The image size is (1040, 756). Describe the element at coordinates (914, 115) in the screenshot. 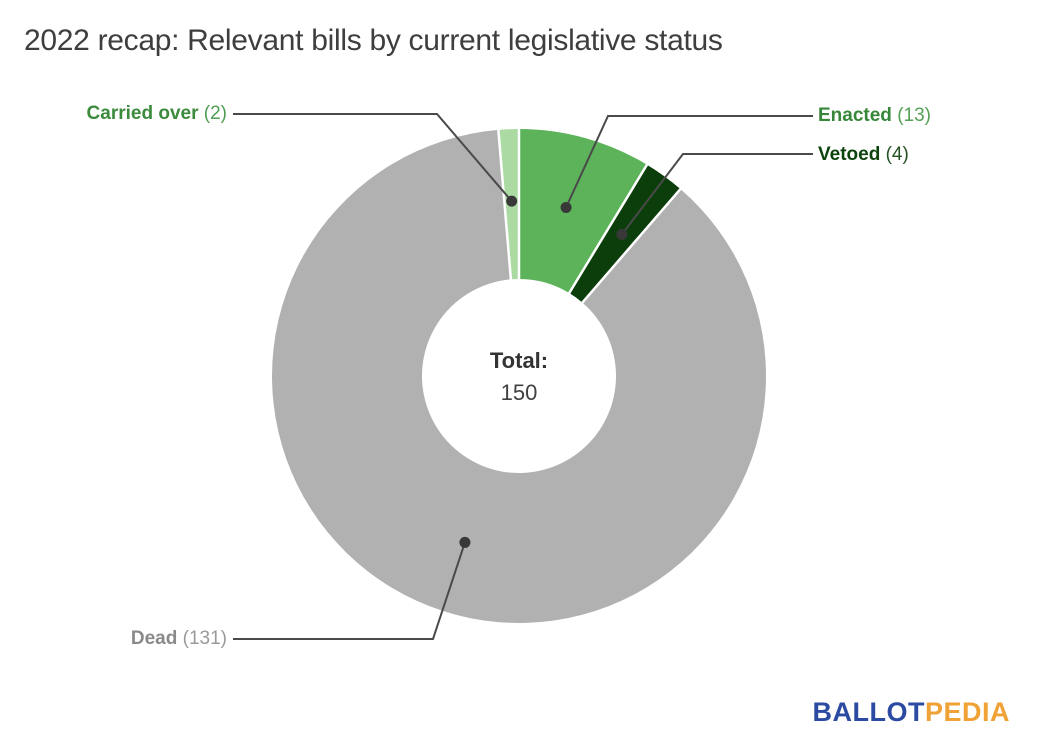

I see `callout-enacted-value: (13)` at that location.